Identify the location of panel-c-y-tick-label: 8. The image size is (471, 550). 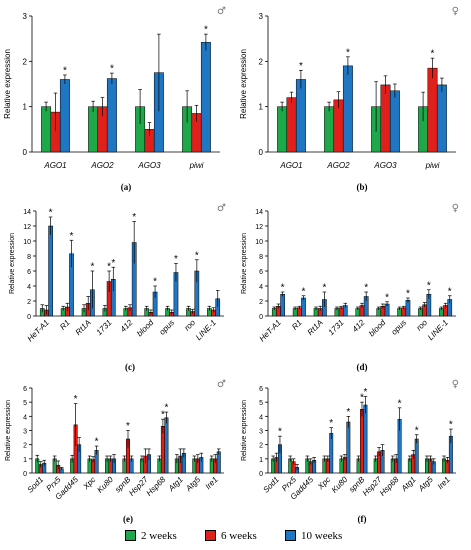
(29, 257).